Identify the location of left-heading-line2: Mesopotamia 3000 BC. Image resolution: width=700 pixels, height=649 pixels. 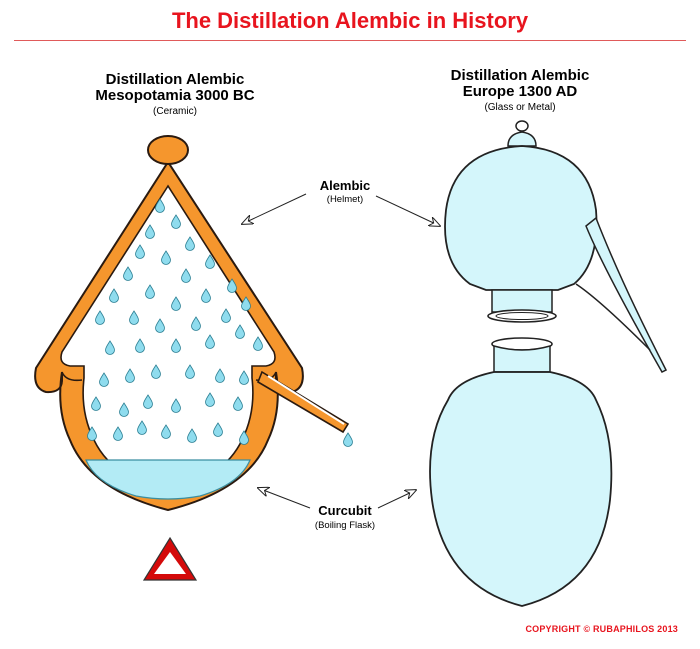
(175, 95).